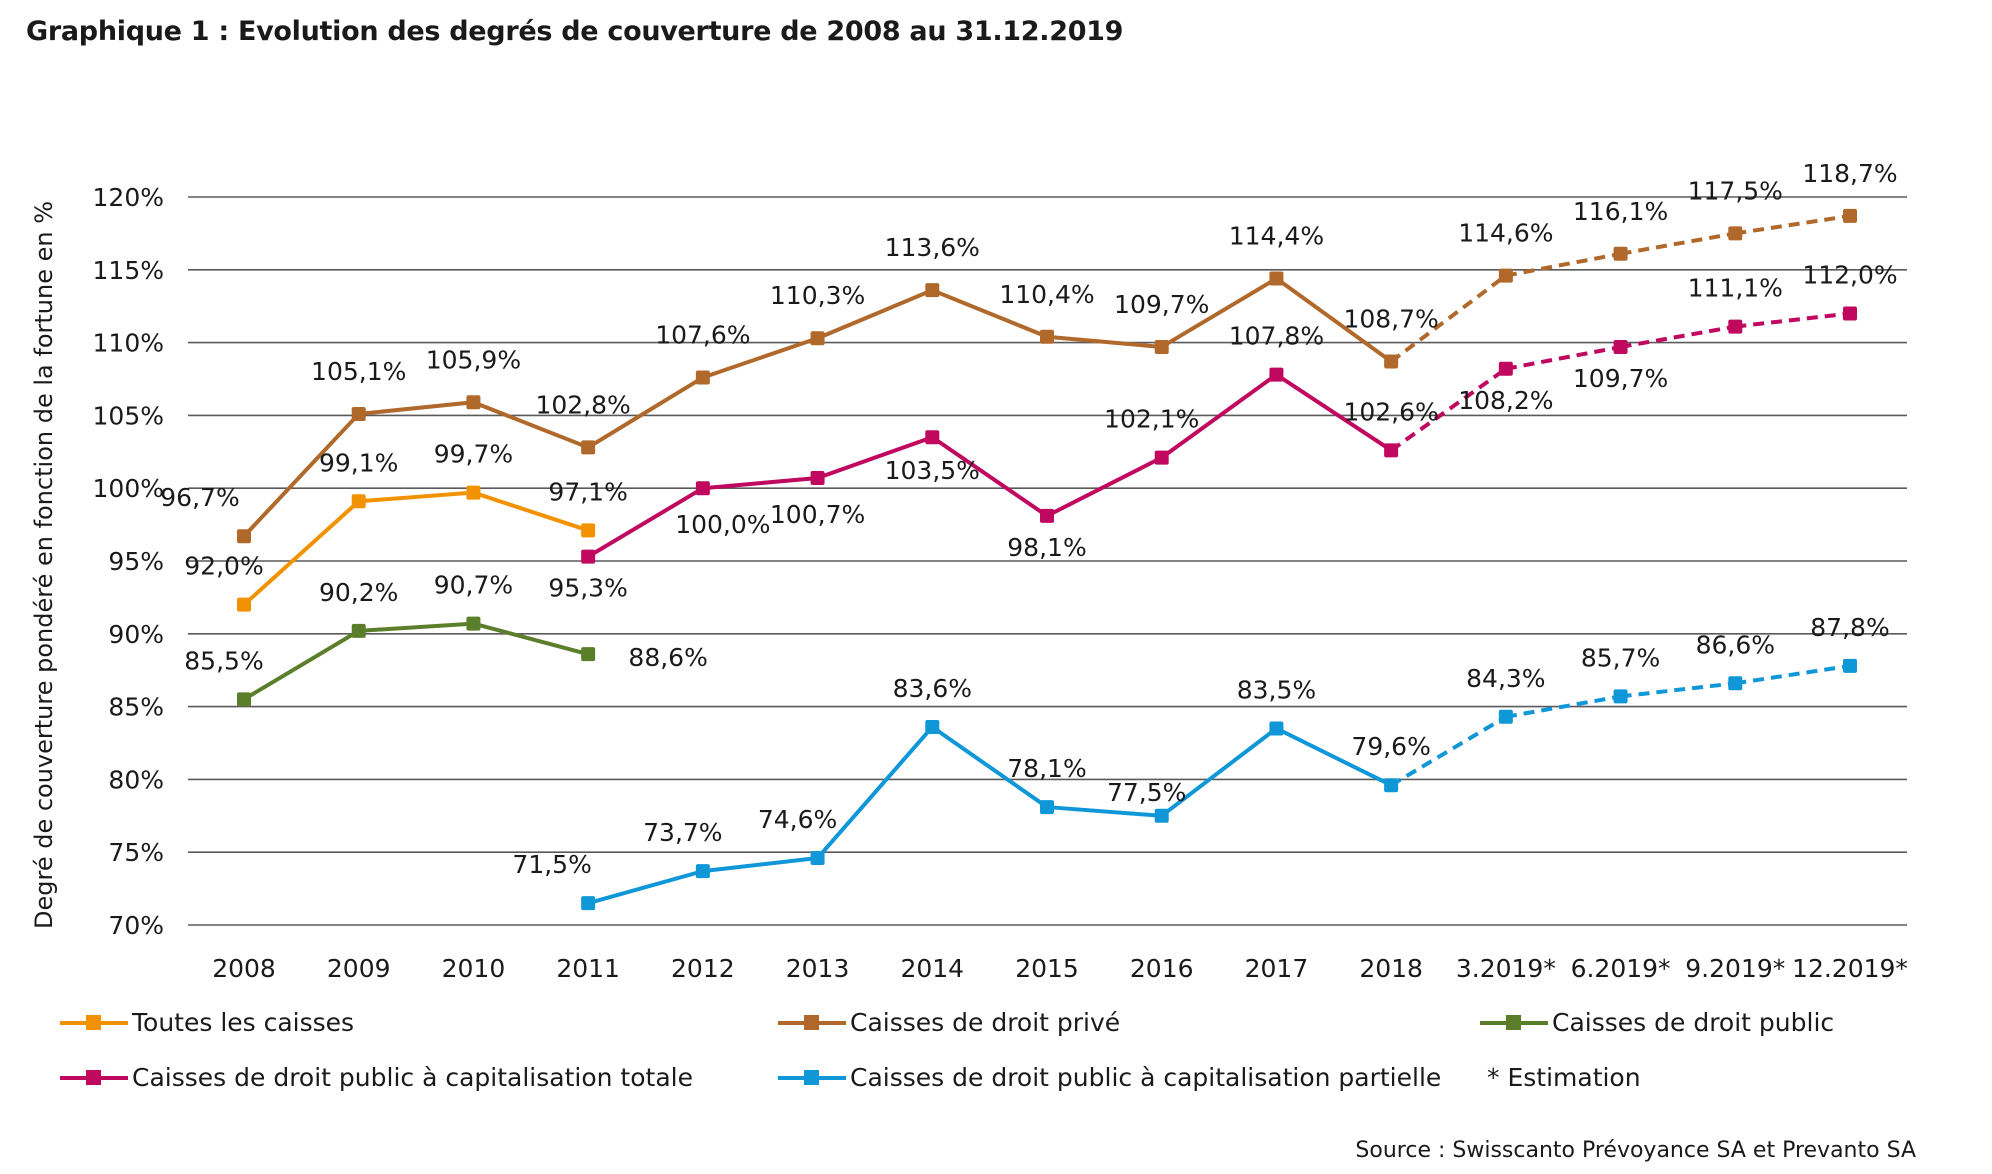  Describe the element at coordinates (473, 585) in the screenshot. I see `data-label: 90,7%` at that location.